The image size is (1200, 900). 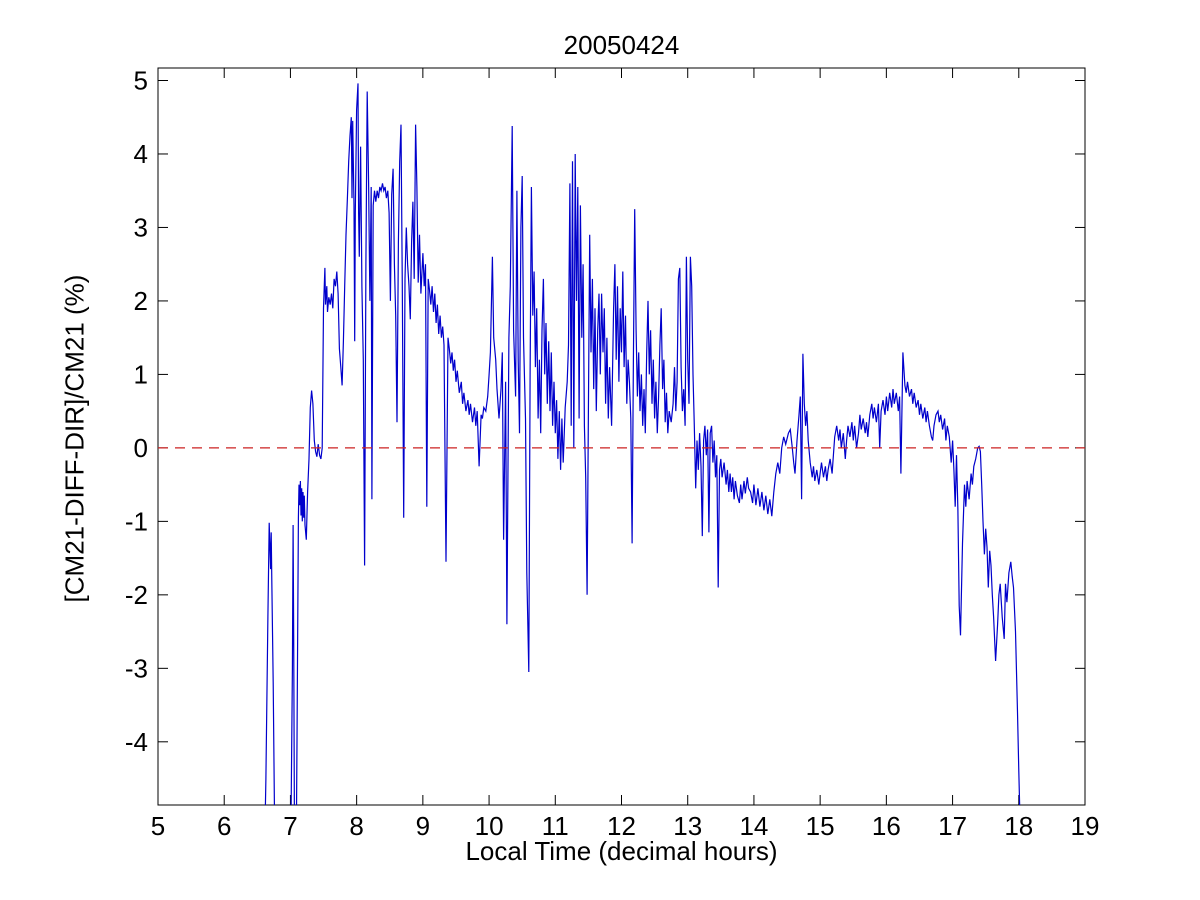 What do you see at coordinates (1085, 826) in the screenshot?
I see `tick-label: 19` at bounding box center [1085, 826].